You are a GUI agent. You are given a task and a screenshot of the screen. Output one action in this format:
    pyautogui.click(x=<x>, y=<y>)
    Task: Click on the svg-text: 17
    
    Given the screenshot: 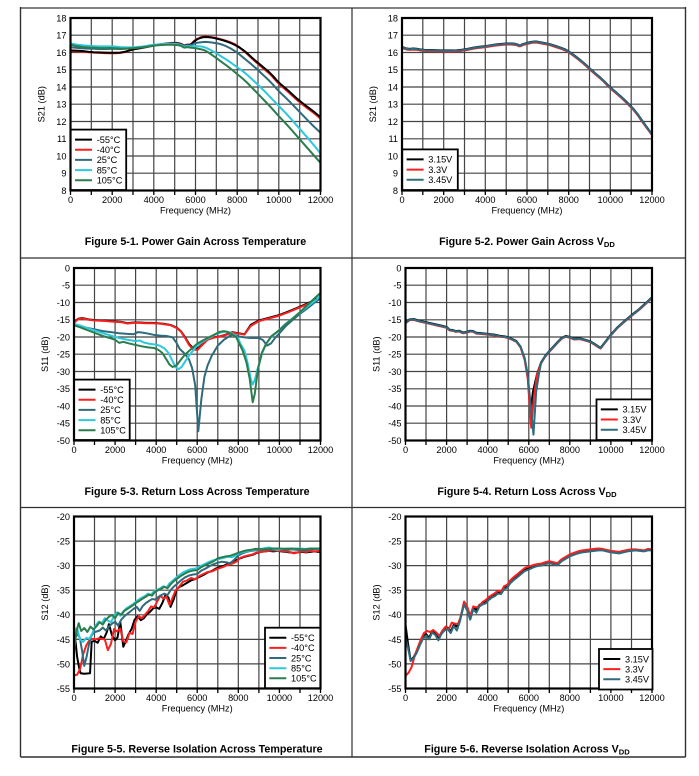 What is the action you would take?
    pyautogui.click(x=393, y=36)
    